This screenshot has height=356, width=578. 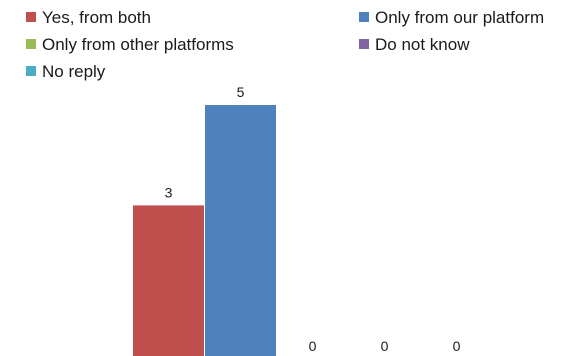 What do you see at coordinates (422, 44) in the screenshot?
I see `legend-label: Do not know` at bounding box center [422, 44].